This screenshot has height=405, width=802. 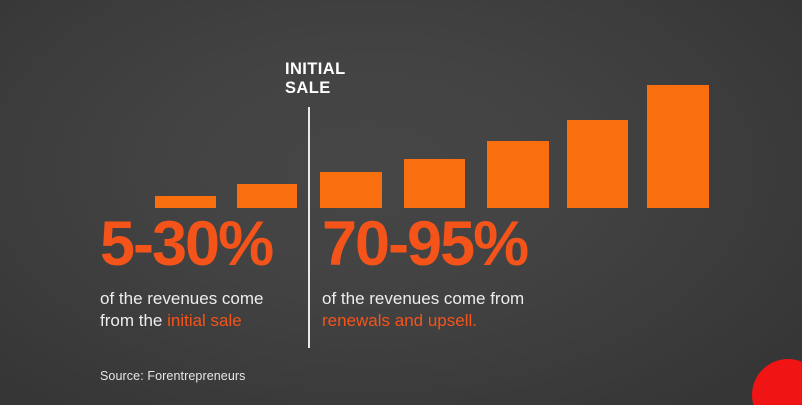 I want to click on initial-sale-caption-highlight: initial sale, so click(x=204, y=321).